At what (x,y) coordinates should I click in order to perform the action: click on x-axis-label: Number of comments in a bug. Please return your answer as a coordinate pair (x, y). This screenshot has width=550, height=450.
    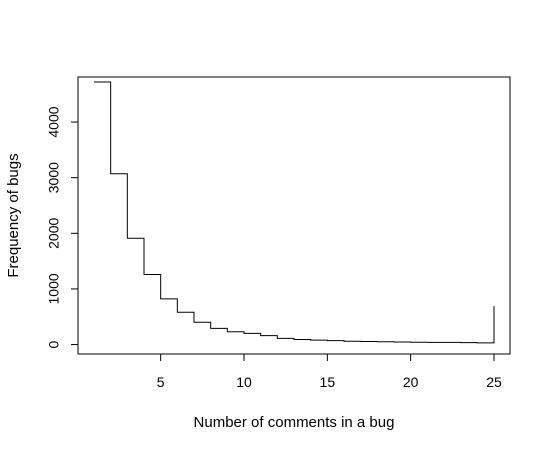
    Looking at the image, I should click on (294, 422).